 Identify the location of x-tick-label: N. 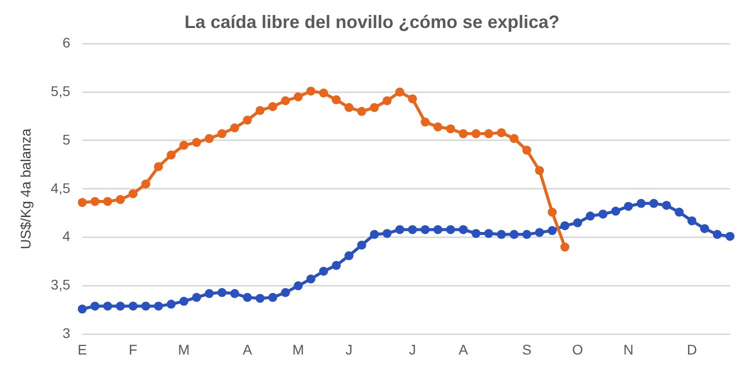
(628, 349).